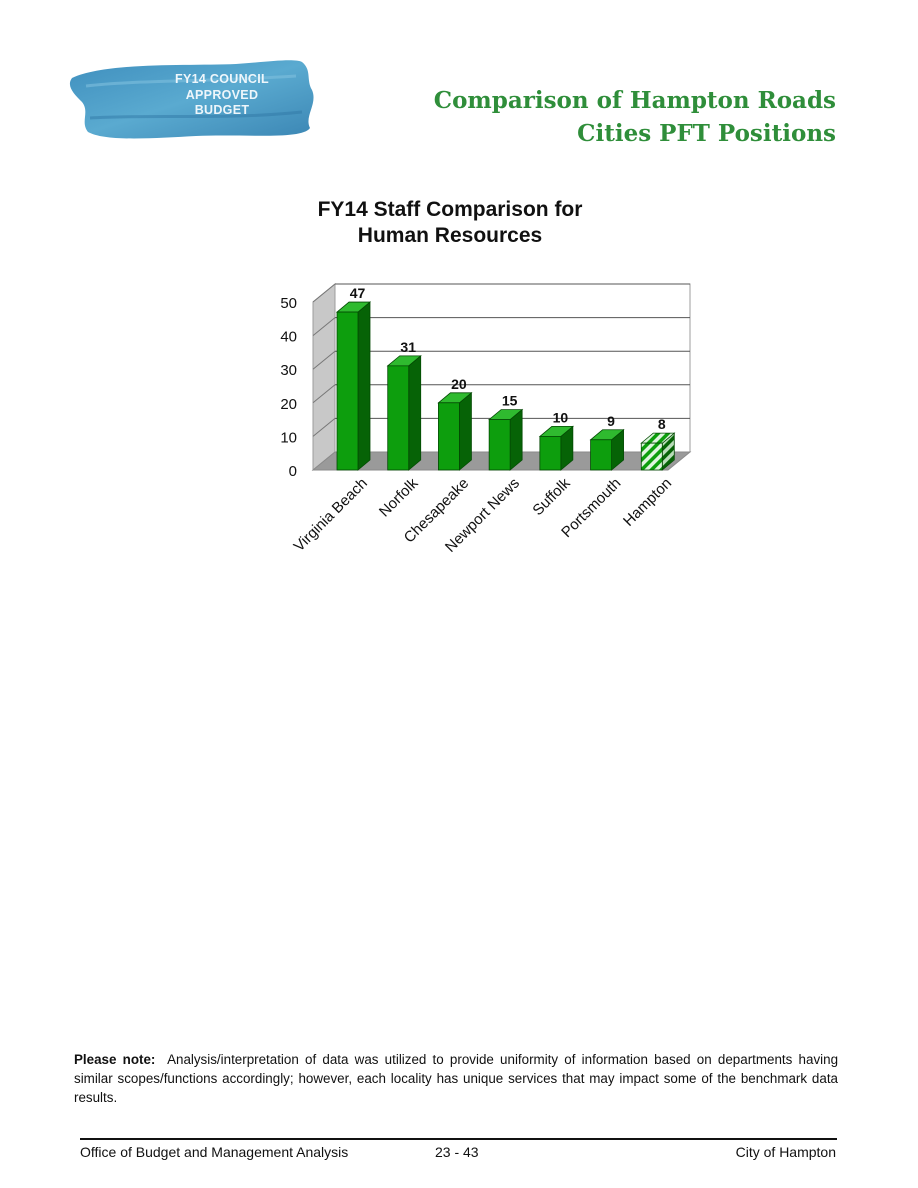 The width and height of the screenshot is (918, 1188). What do you see at coordinates (510, 401) in the screenshot?
I see `data-label: 15` at bounding box center [510, 401].